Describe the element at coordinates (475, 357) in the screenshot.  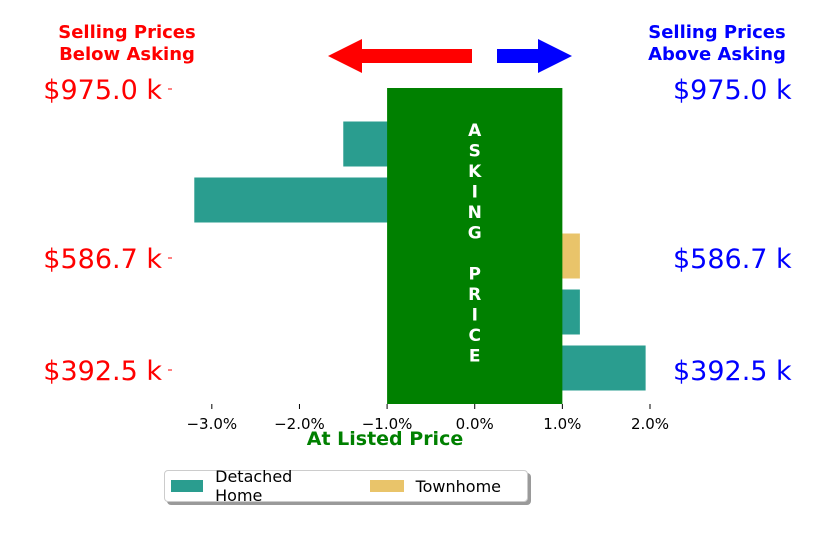
I see `band-letter-12: E` at that location.